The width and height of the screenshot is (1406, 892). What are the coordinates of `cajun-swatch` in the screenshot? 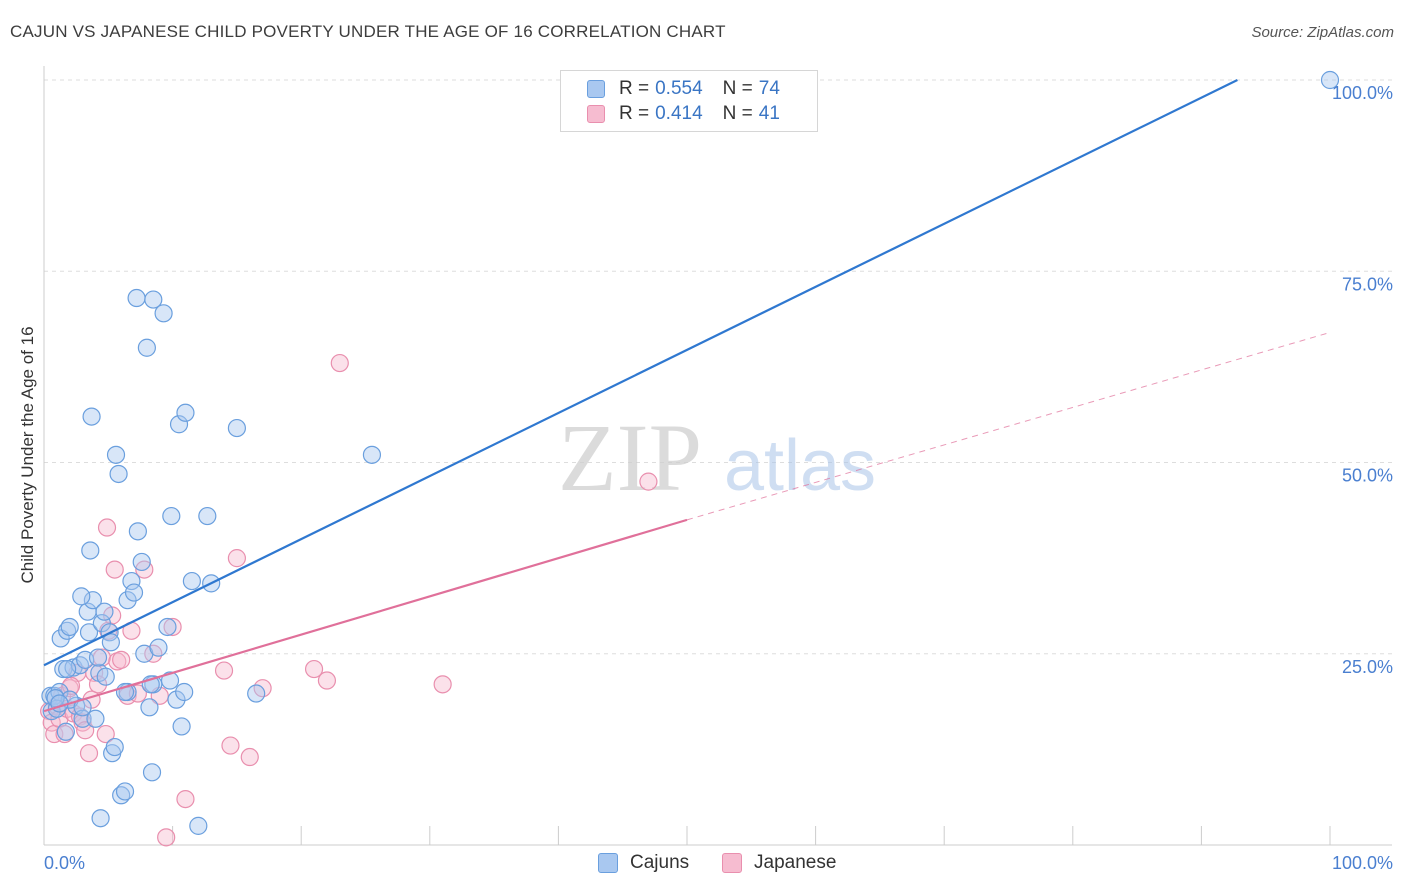 It's located at (596, 89).